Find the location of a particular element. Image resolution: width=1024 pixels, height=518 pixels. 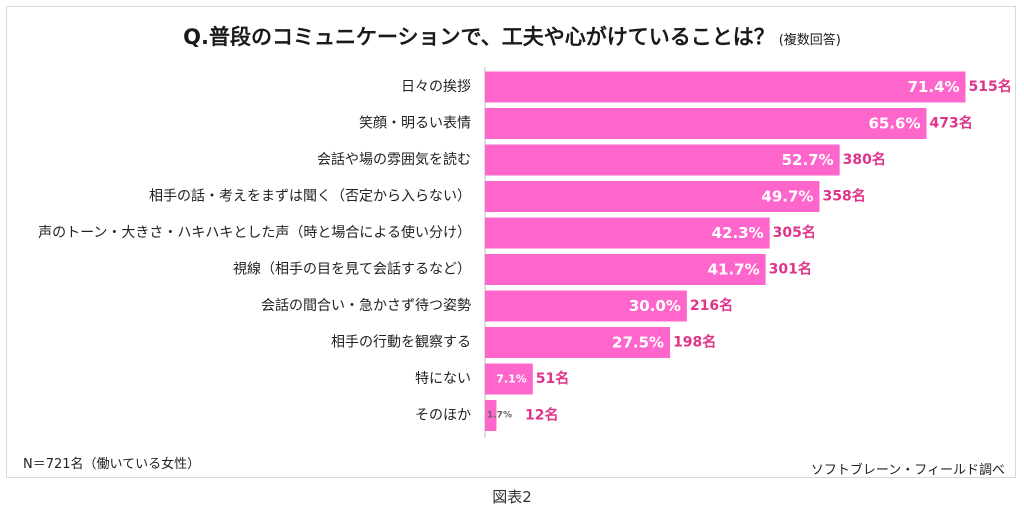

count-label: 198名 is located at coordinates (694, 342).